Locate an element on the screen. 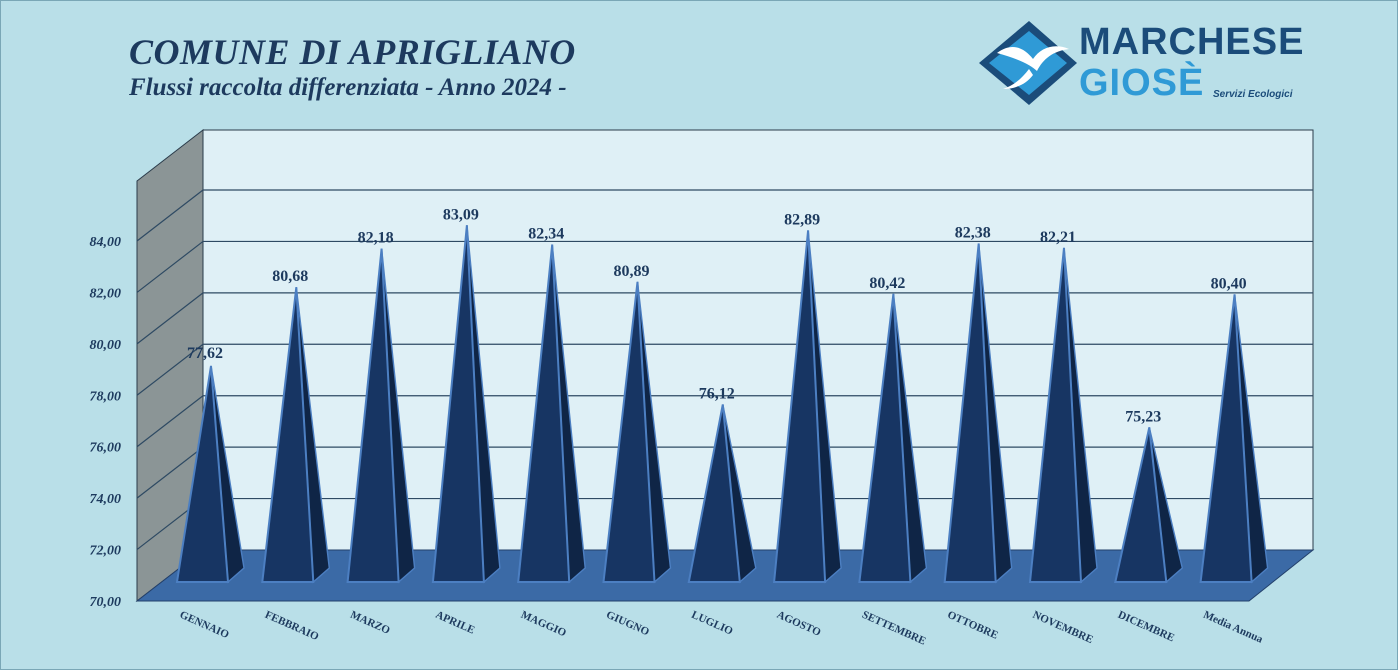 This screenshot has width=1398, height=670. company-logo: MARCHESE GIOSÈ Servizi Ecologici is located at coordinates (1145, 64).